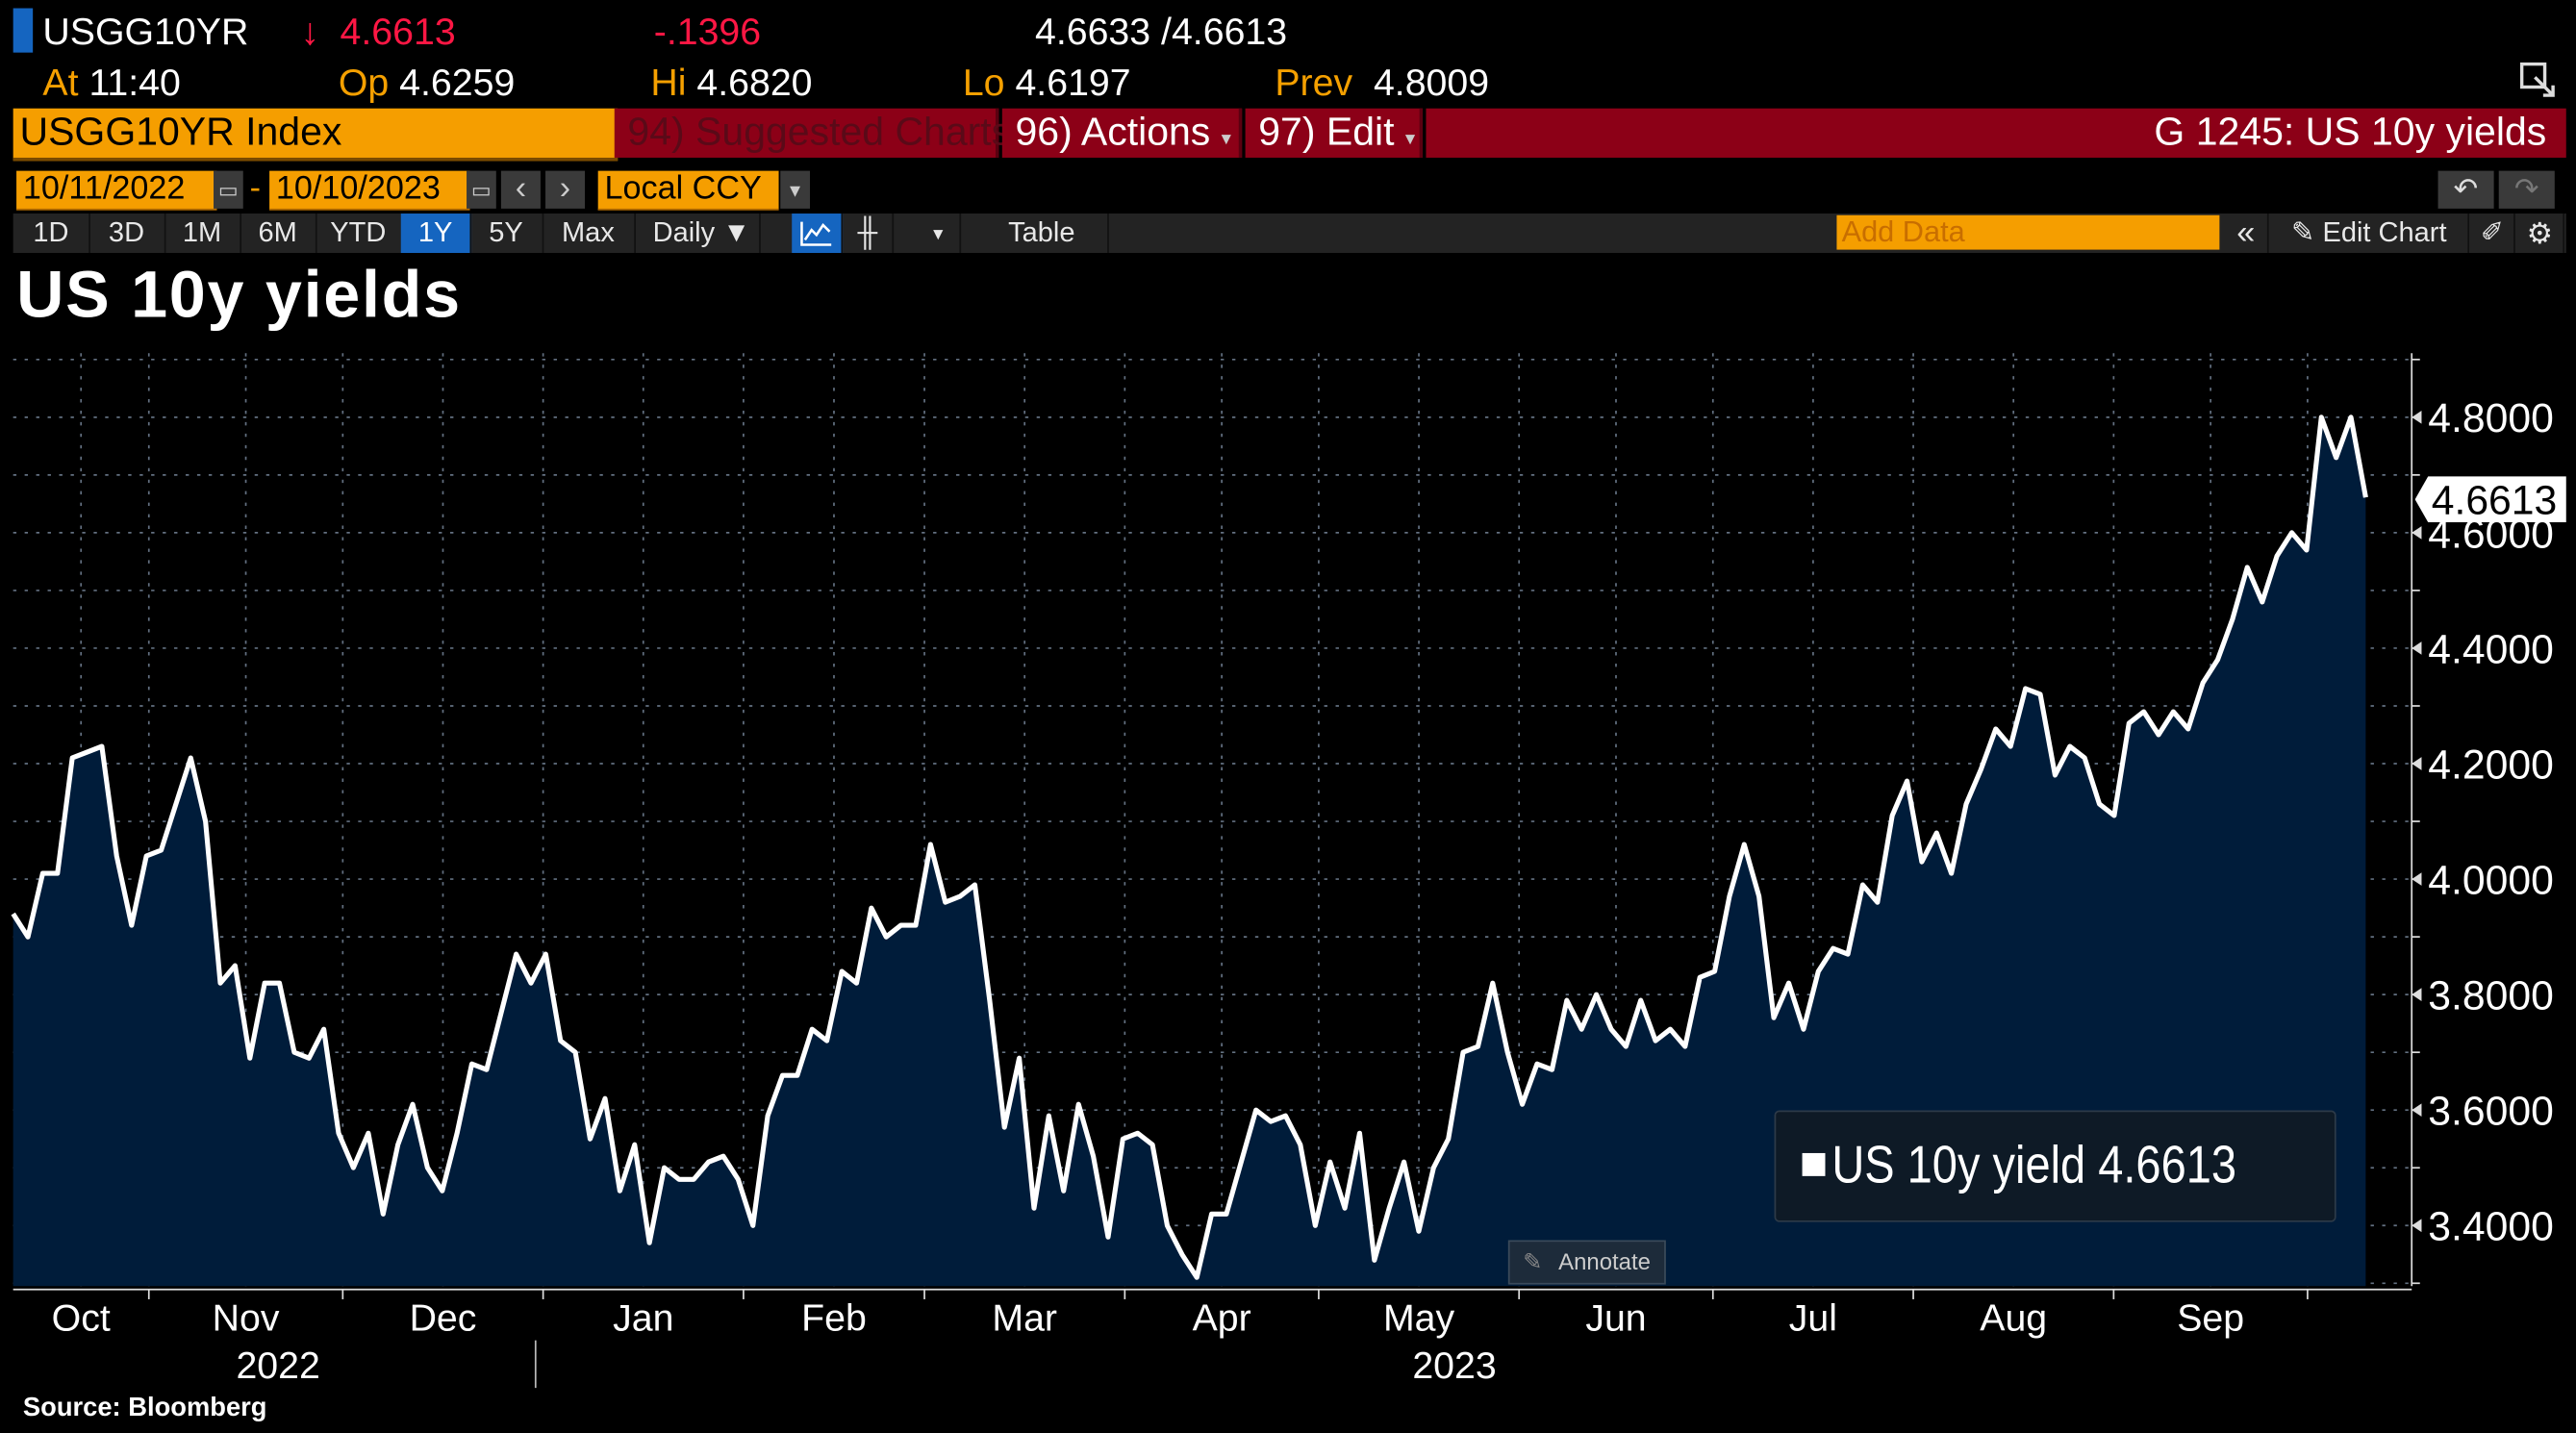 The image size is (2576, 1433). Describe the element at coordinates (1616, 1318) in the screenshot. I see `x-tick-label: Jun` at that location.